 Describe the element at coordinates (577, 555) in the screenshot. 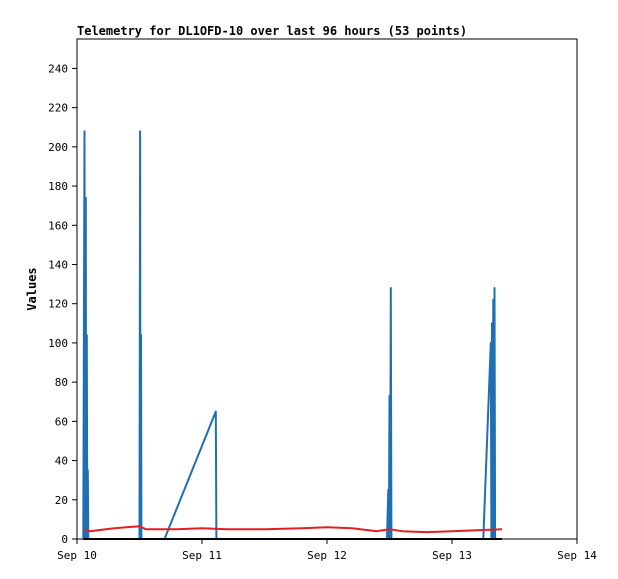

I see `x-tick-label: Sep 14` at that location.